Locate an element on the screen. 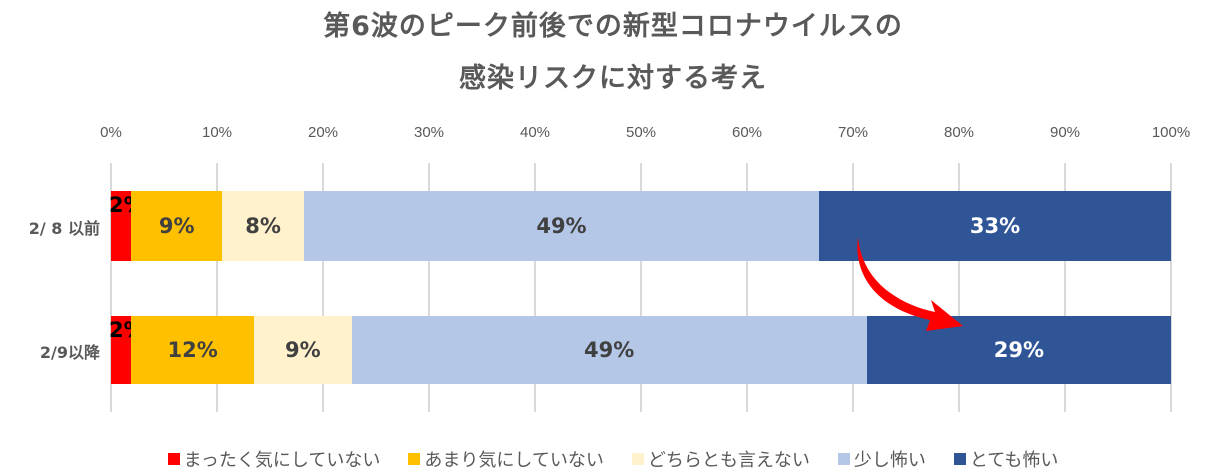  chart-title-line-1: 第6波のピーク前後での新型コロナウイルスの is located at coordinates (613, 26).